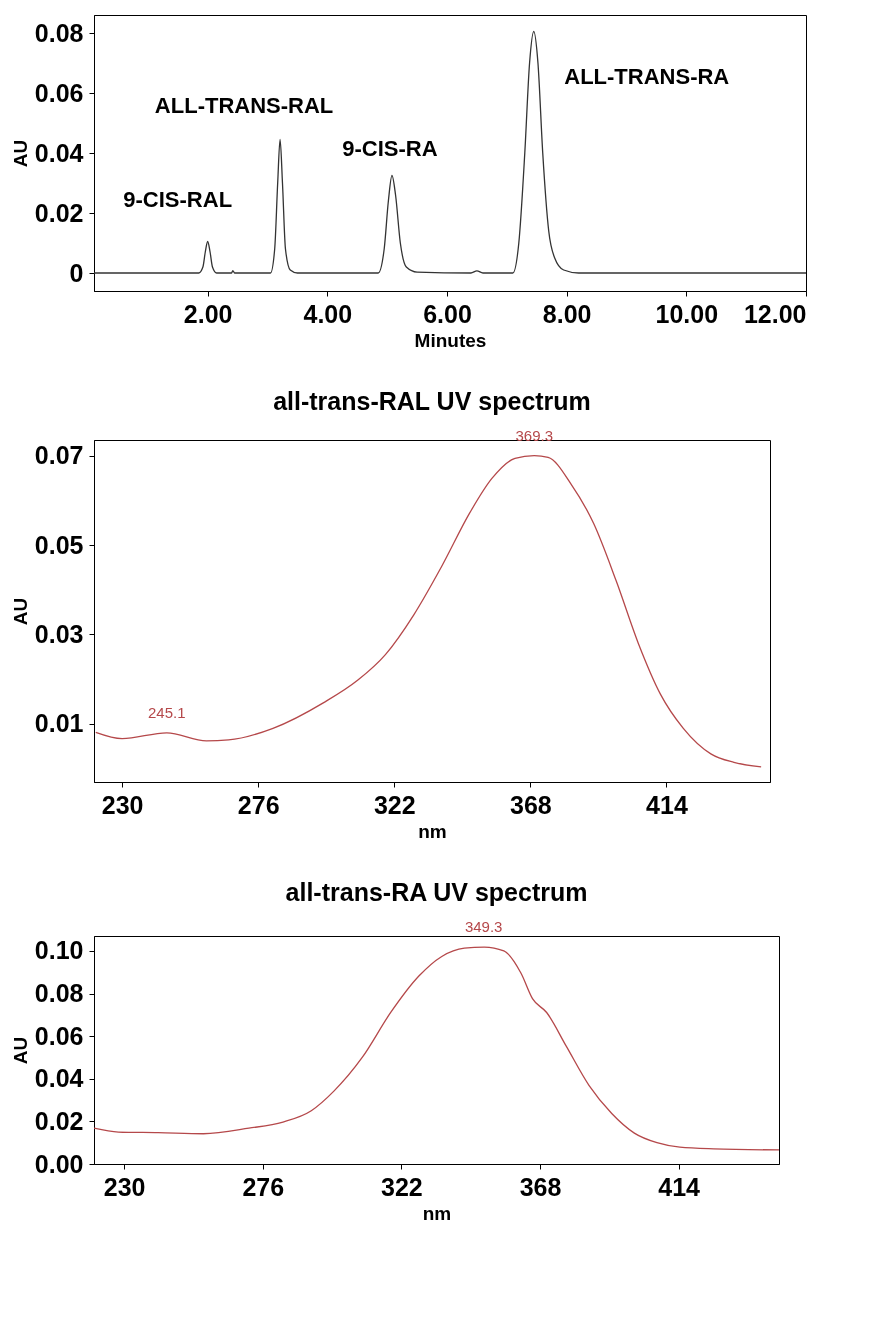 Image resolution: width=886 pixels, height=1336 pixels. What do you see at coordinates (447, 313) in the screenshot?
I see `x-tick-label: 6.00` at bounding box center [447, 313].